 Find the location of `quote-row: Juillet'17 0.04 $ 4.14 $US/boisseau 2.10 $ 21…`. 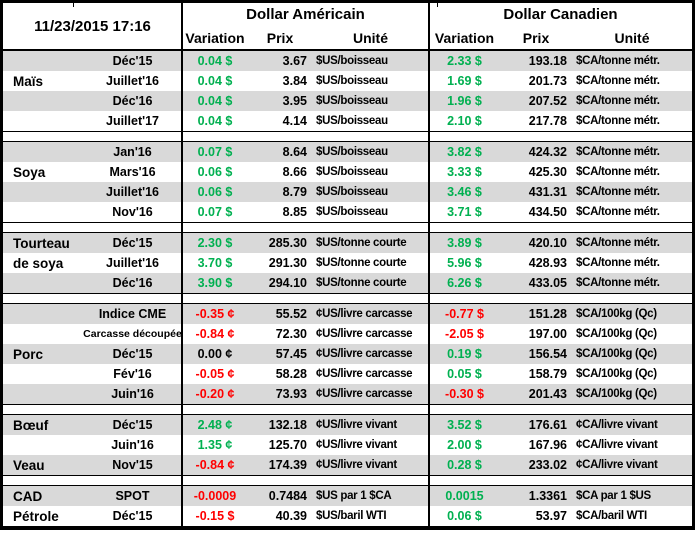

quote-row: Juillet'17 0.04 $ 4.14 $US/boisseau 2.10 $ 21… is located at coordinates (347, 121).